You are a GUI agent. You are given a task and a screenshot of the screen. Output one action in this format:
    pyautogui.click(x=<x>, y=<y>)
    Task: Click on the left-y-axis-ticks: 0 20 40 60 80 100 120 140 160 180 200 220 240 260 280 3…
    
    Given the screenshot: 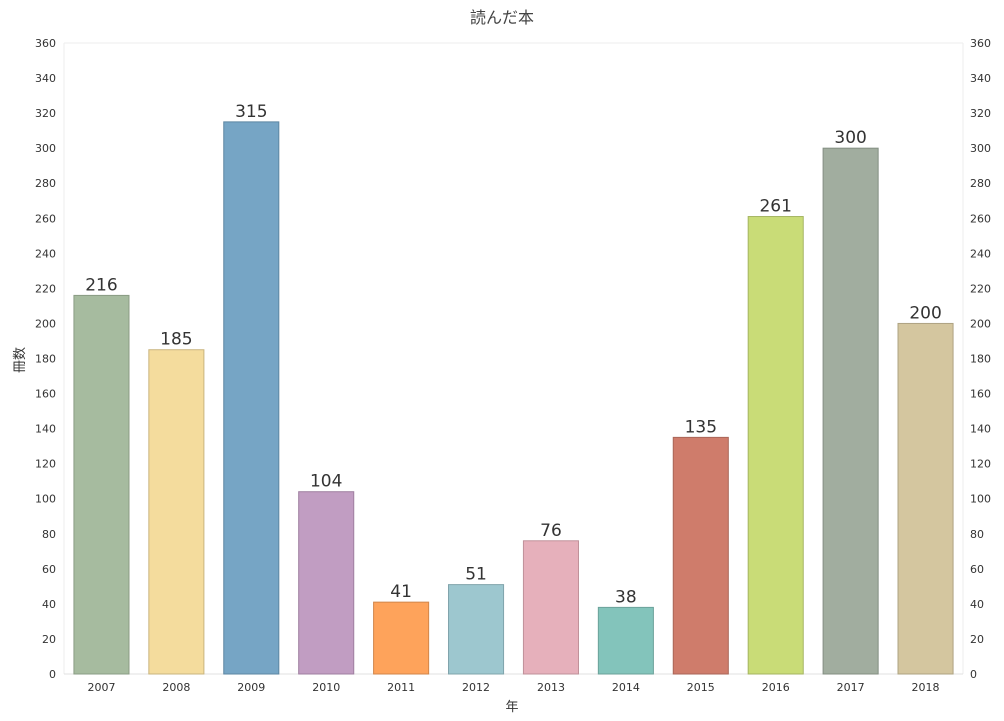 What is the action you would take?
    pyautogui.click(x=45, y=359)
    